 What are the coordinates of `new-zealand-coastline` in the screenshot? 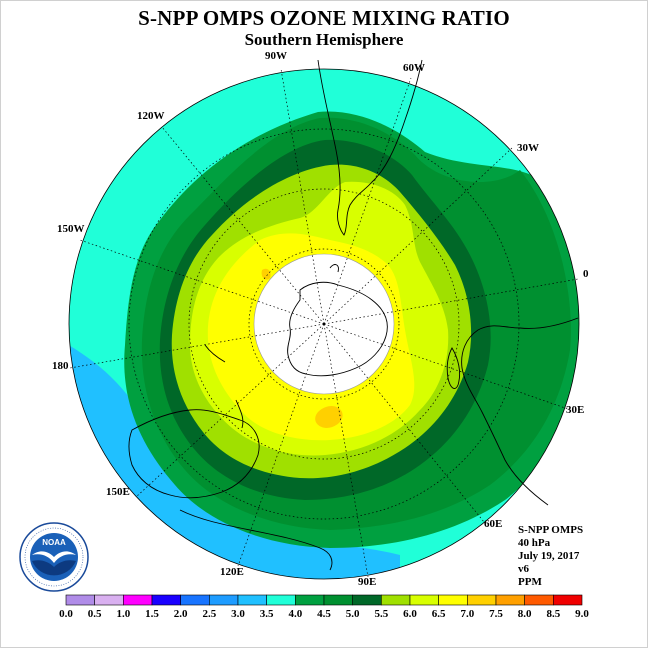 It's located at (224, 386).